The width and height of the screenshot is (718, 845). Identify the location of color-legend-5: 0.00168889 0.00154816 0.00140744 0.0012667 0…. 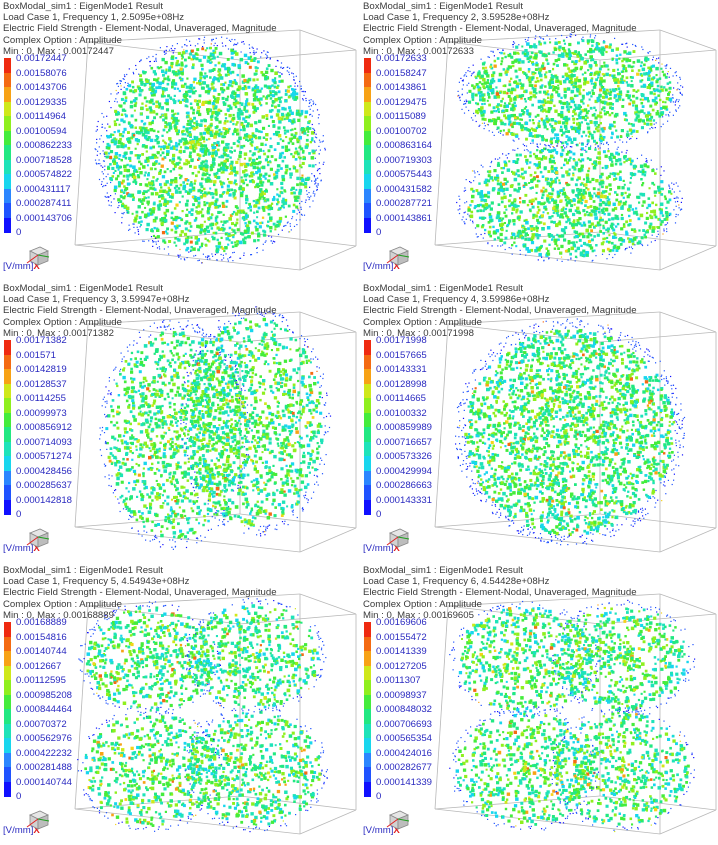
(50, 712).